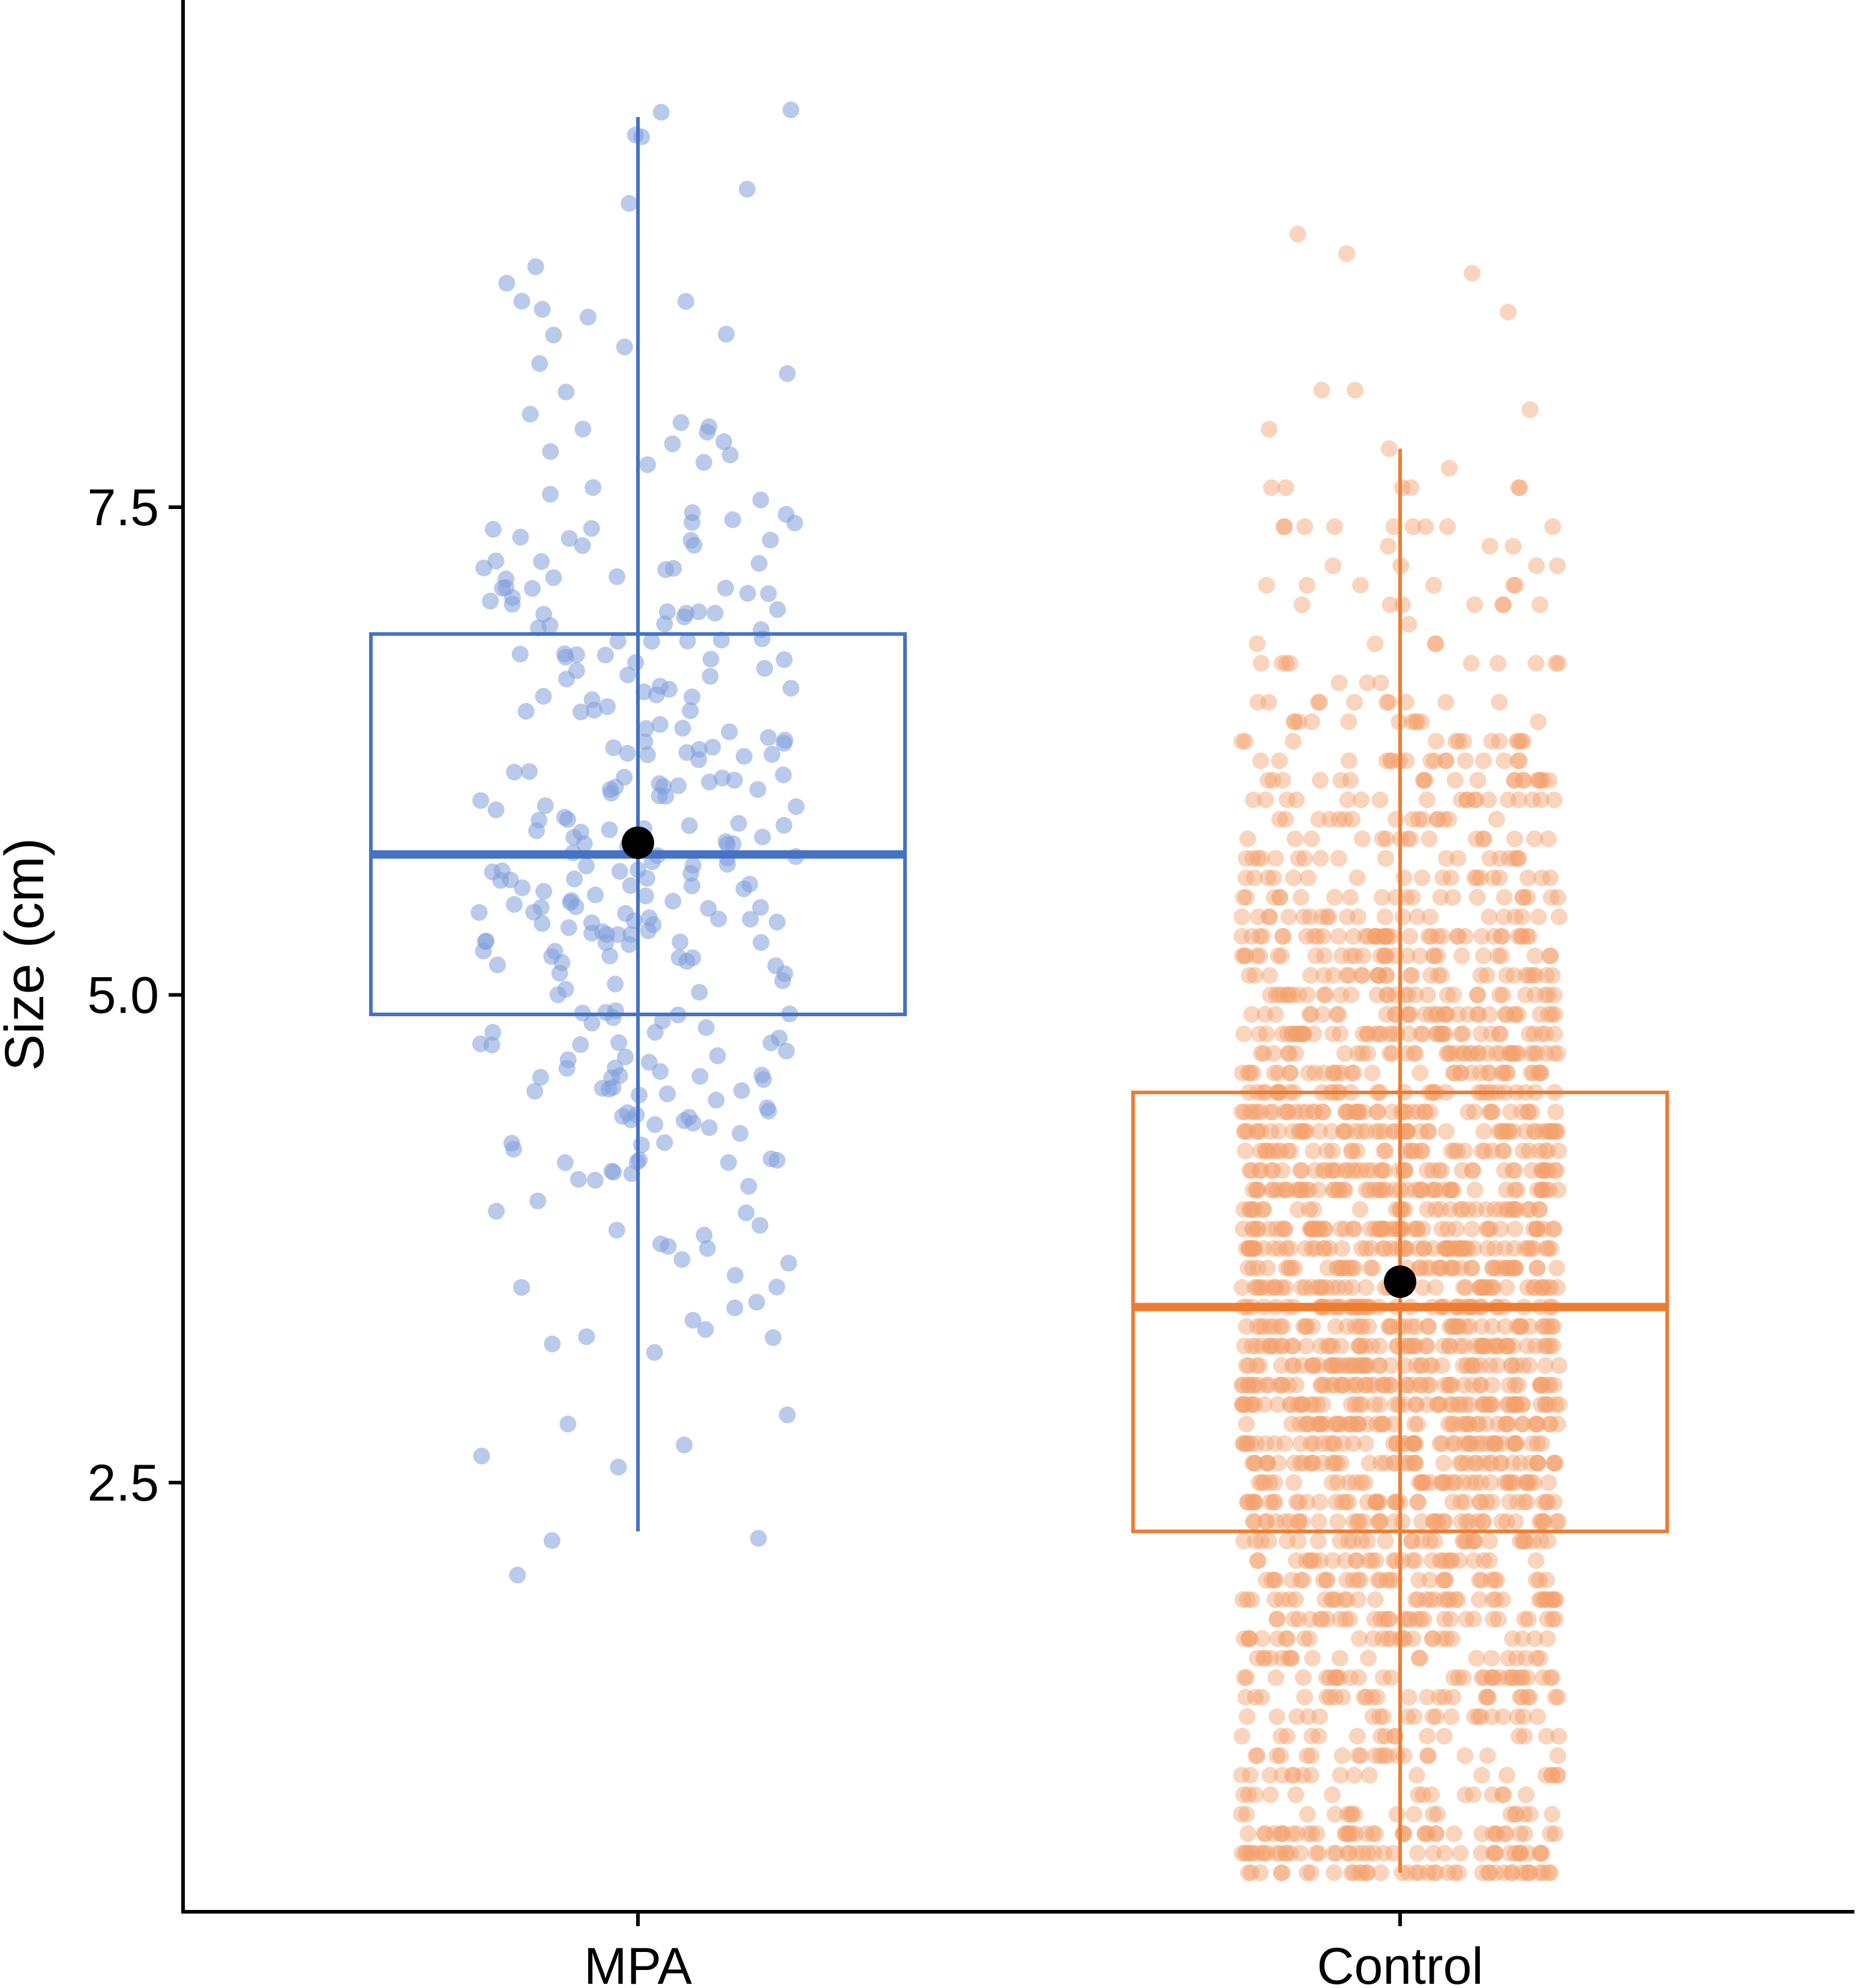 The height and width of the screenshot is (1988, 1858). What do you see at coordinates (123, 508) in the screenshot?
I see `y-tick-label: 7.5` at bounding box center [123, 508].